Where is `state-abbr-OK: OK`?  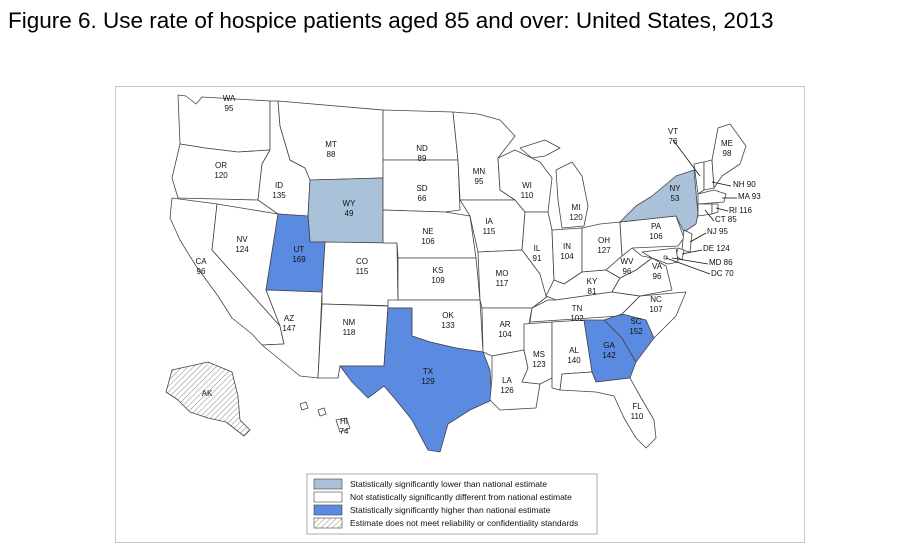
state-abbr-OK: OK is located at coordinates (448, 315).